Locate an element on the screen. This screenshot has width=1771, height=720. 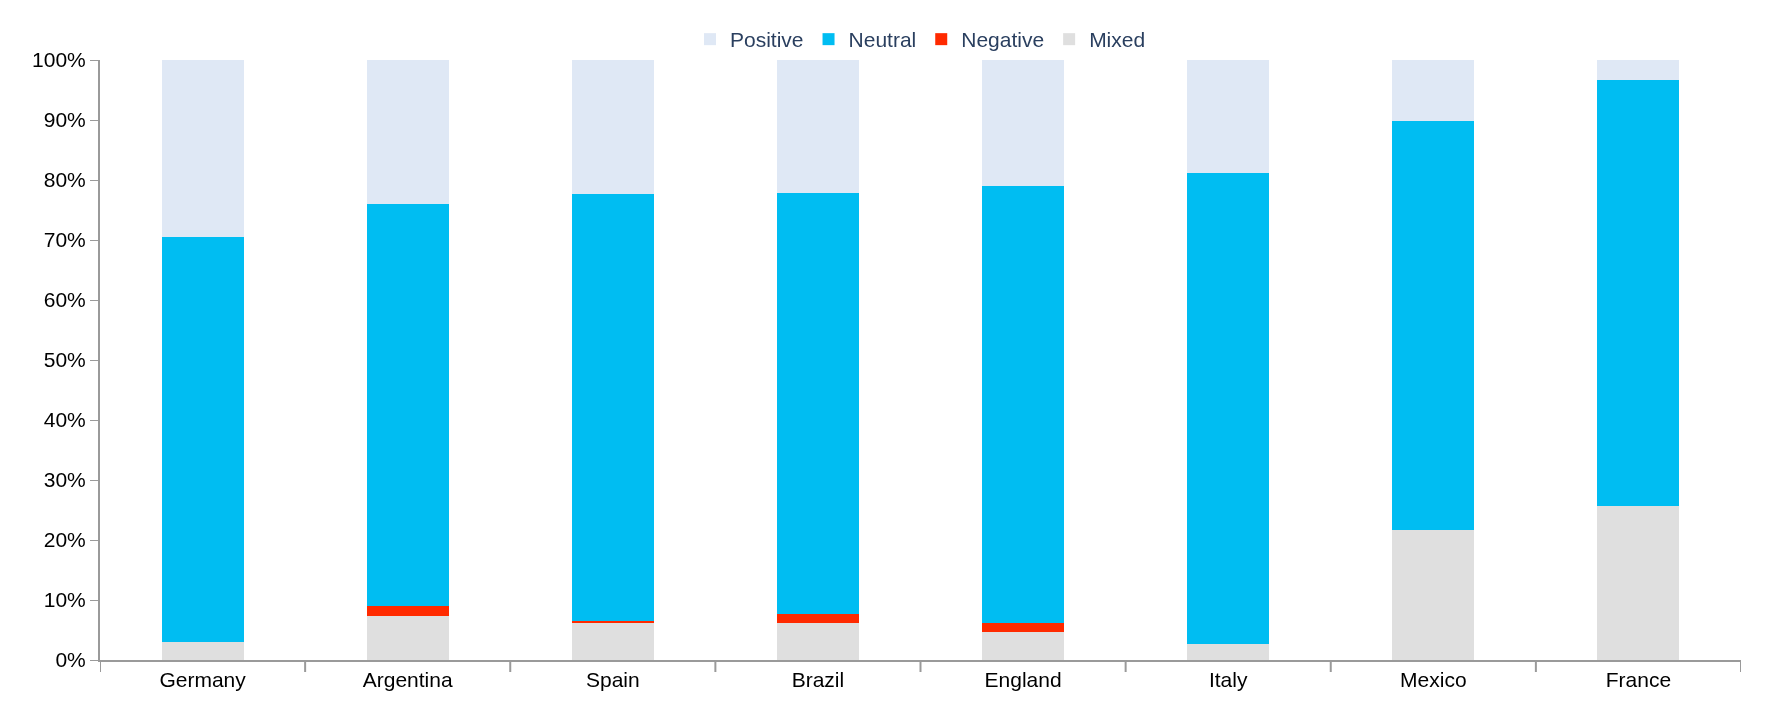
x-tick-label: Spain is located at coordinates (612, 680).